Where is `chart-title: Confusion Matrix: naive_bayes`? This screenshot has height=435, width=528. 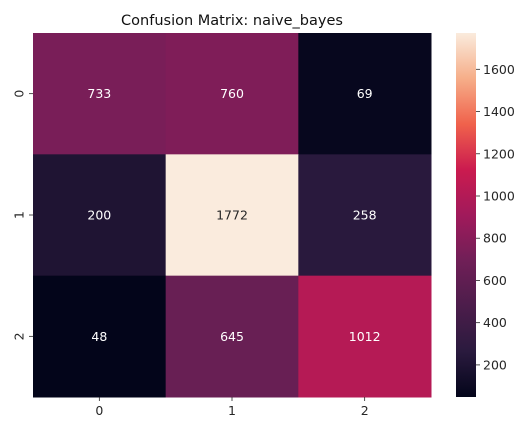 chart-title: Confusion Matrix: naive_bayes is located at coordinates (232, 21).